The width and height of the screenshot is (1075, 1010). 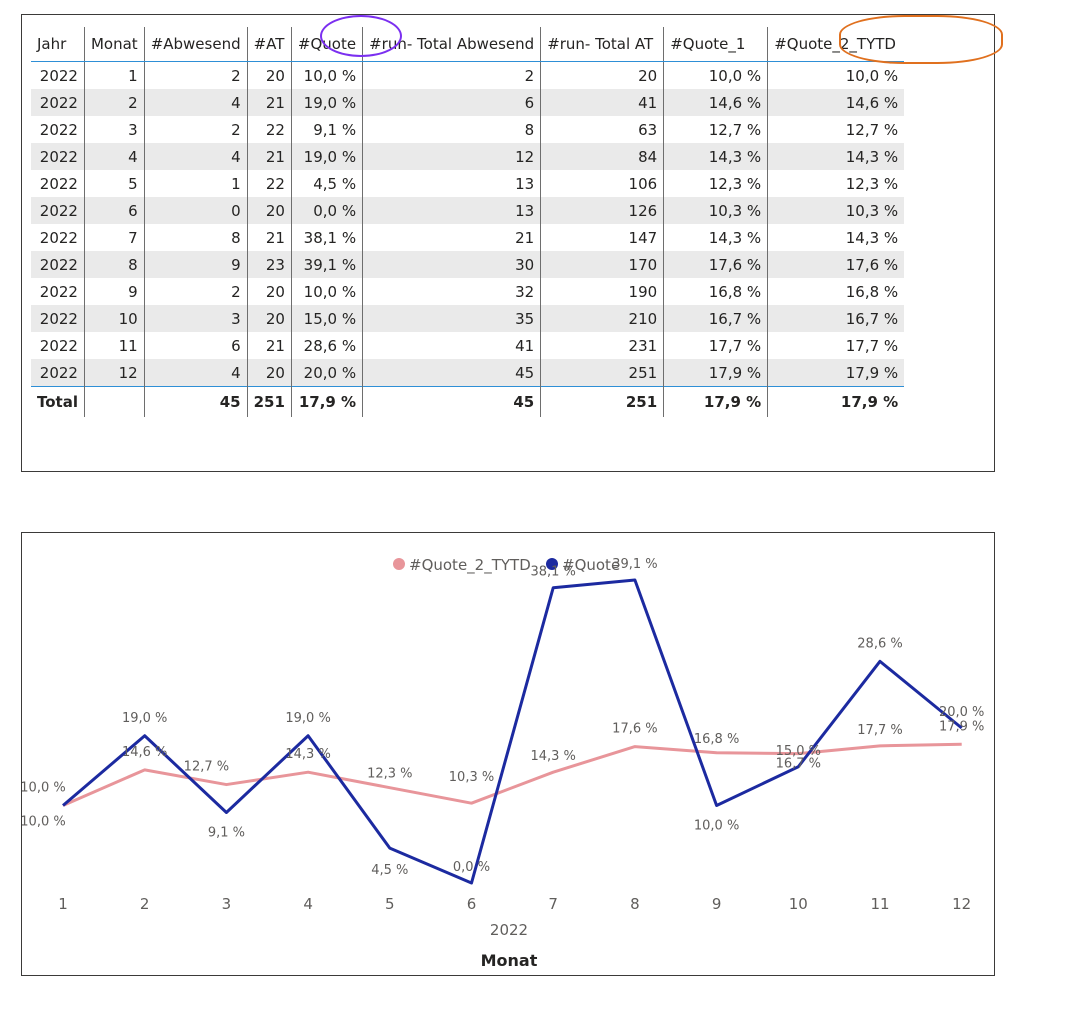 What do you see at coordinates (145, 904) in the screenshot?
I see `x-tick-label: 2` at bounding box center [145, 904].